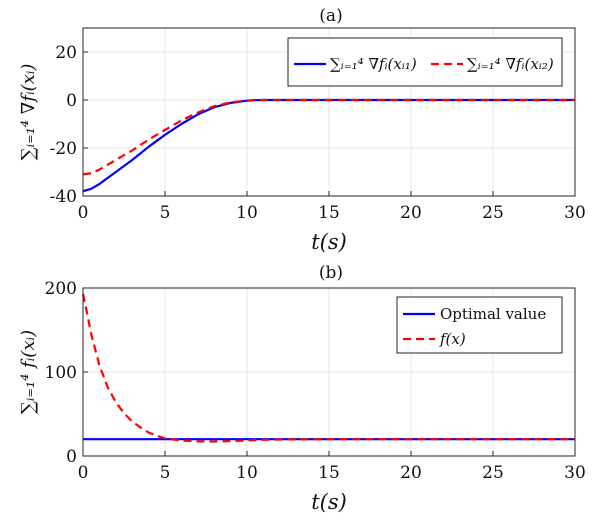  What do you see at coordinates (71, 457) in the screenshot?
I see `panel-b-y-tick-label: 0` at bounding box center [71, 457].